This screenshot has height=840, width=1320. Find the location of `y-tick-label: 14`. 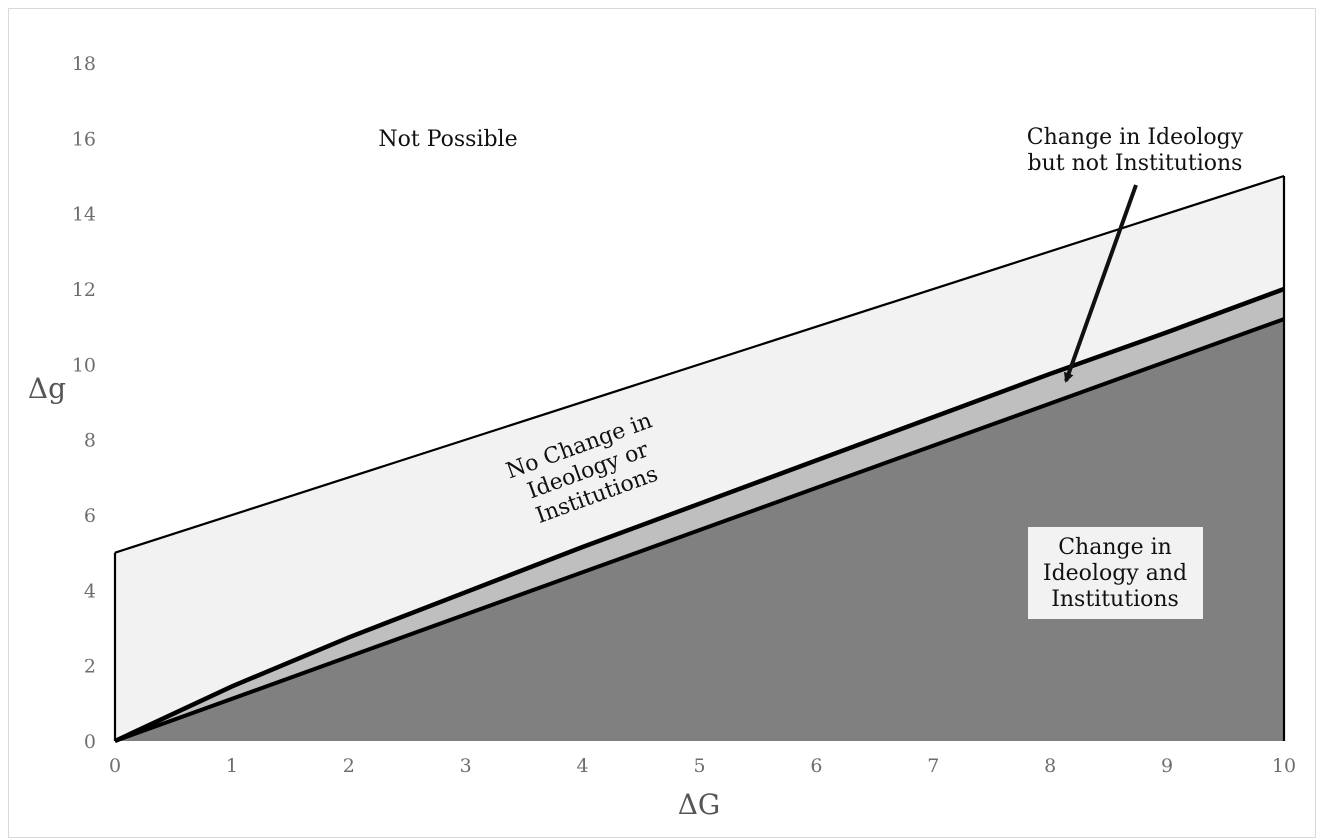

y-tick-label: 14 is located at coordinates (84, 215).